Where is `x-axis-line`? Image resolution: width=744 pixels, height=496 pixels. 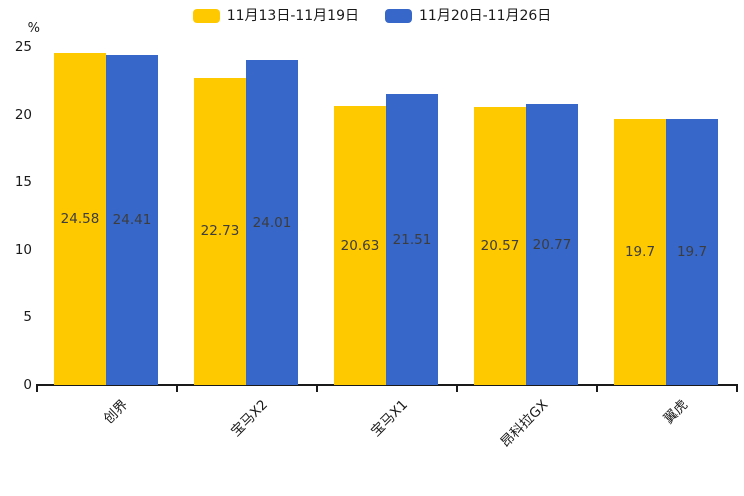 x-axis-line is located at coordinates (387, 385).